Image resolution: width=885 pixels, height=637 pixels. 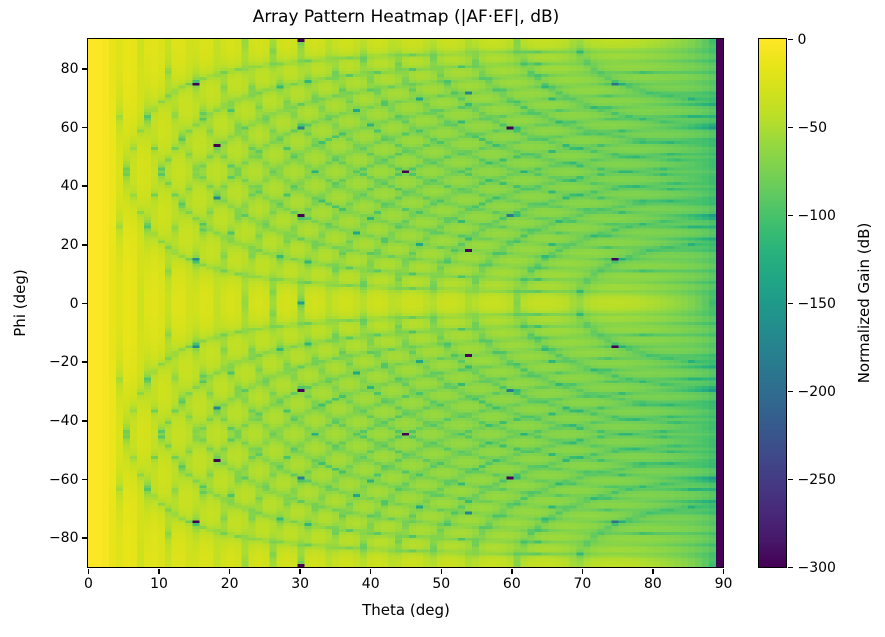 What do you see at coordinates (441, 583) in the screenshot?
I see `x-tick-label: 50` at bounding box center [441, 583].